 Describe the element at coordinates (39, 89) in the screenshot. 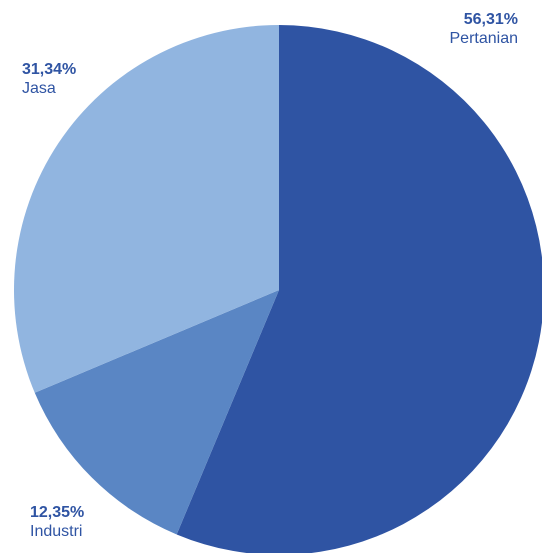

I see `label-jasa-name: Jasa` at that location.